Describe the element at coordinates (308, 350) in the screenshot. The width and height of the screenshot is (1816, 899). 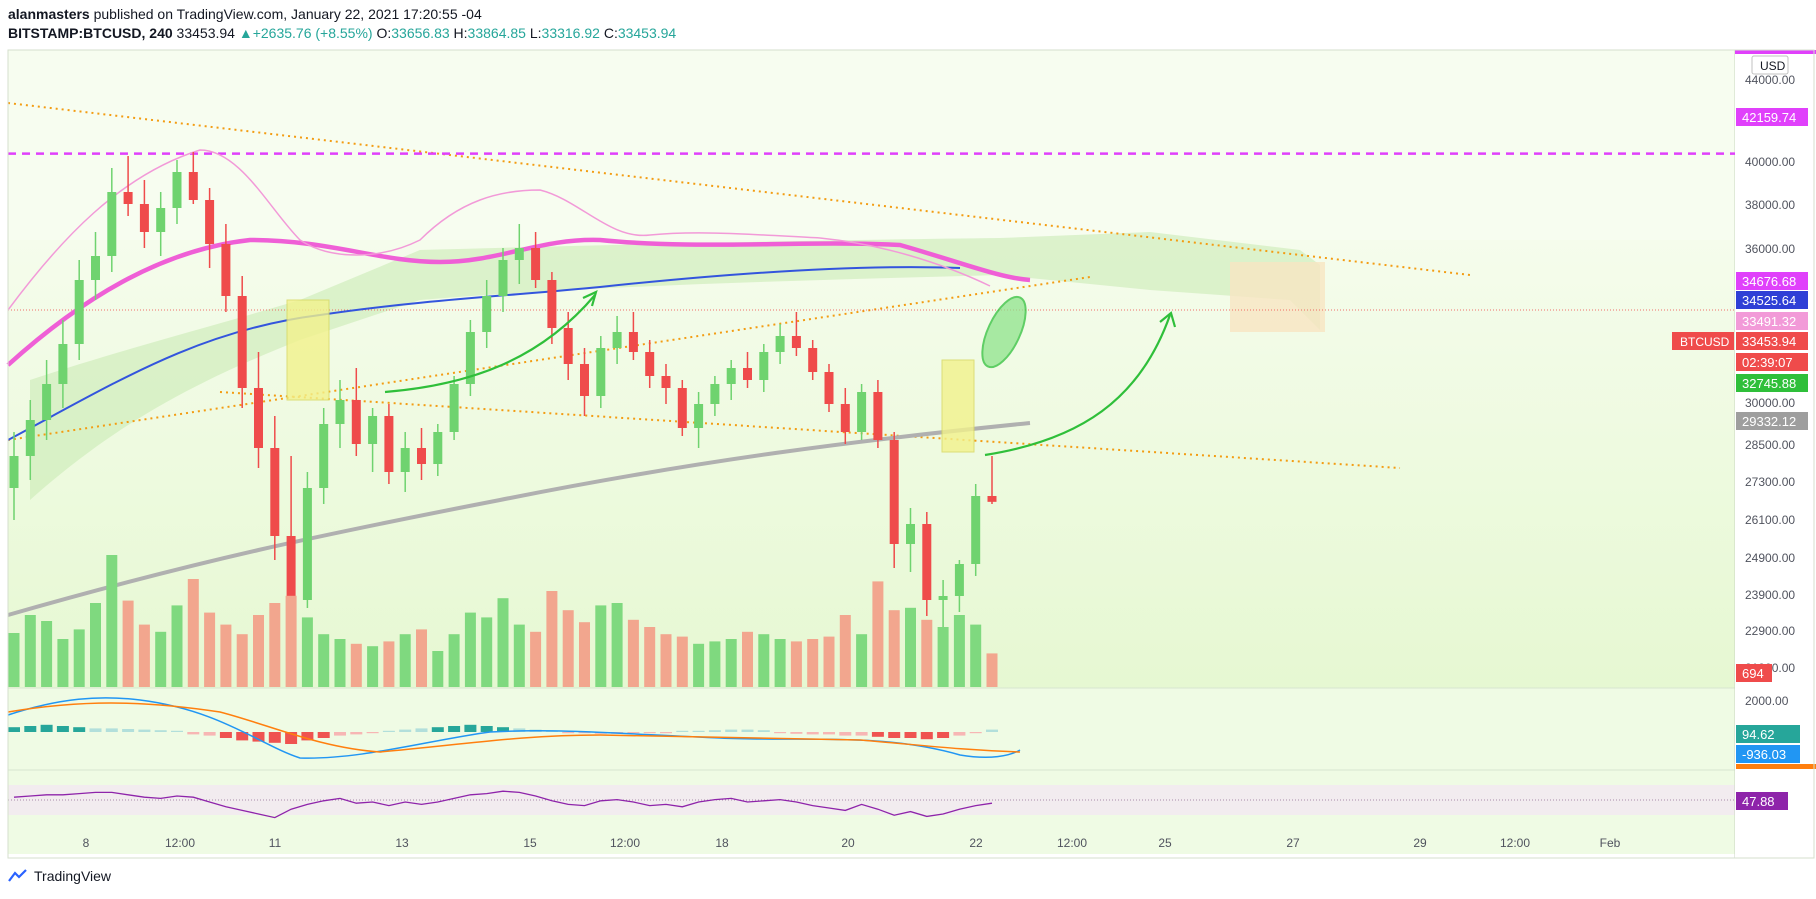
I see `highlight-box-left` at that location.